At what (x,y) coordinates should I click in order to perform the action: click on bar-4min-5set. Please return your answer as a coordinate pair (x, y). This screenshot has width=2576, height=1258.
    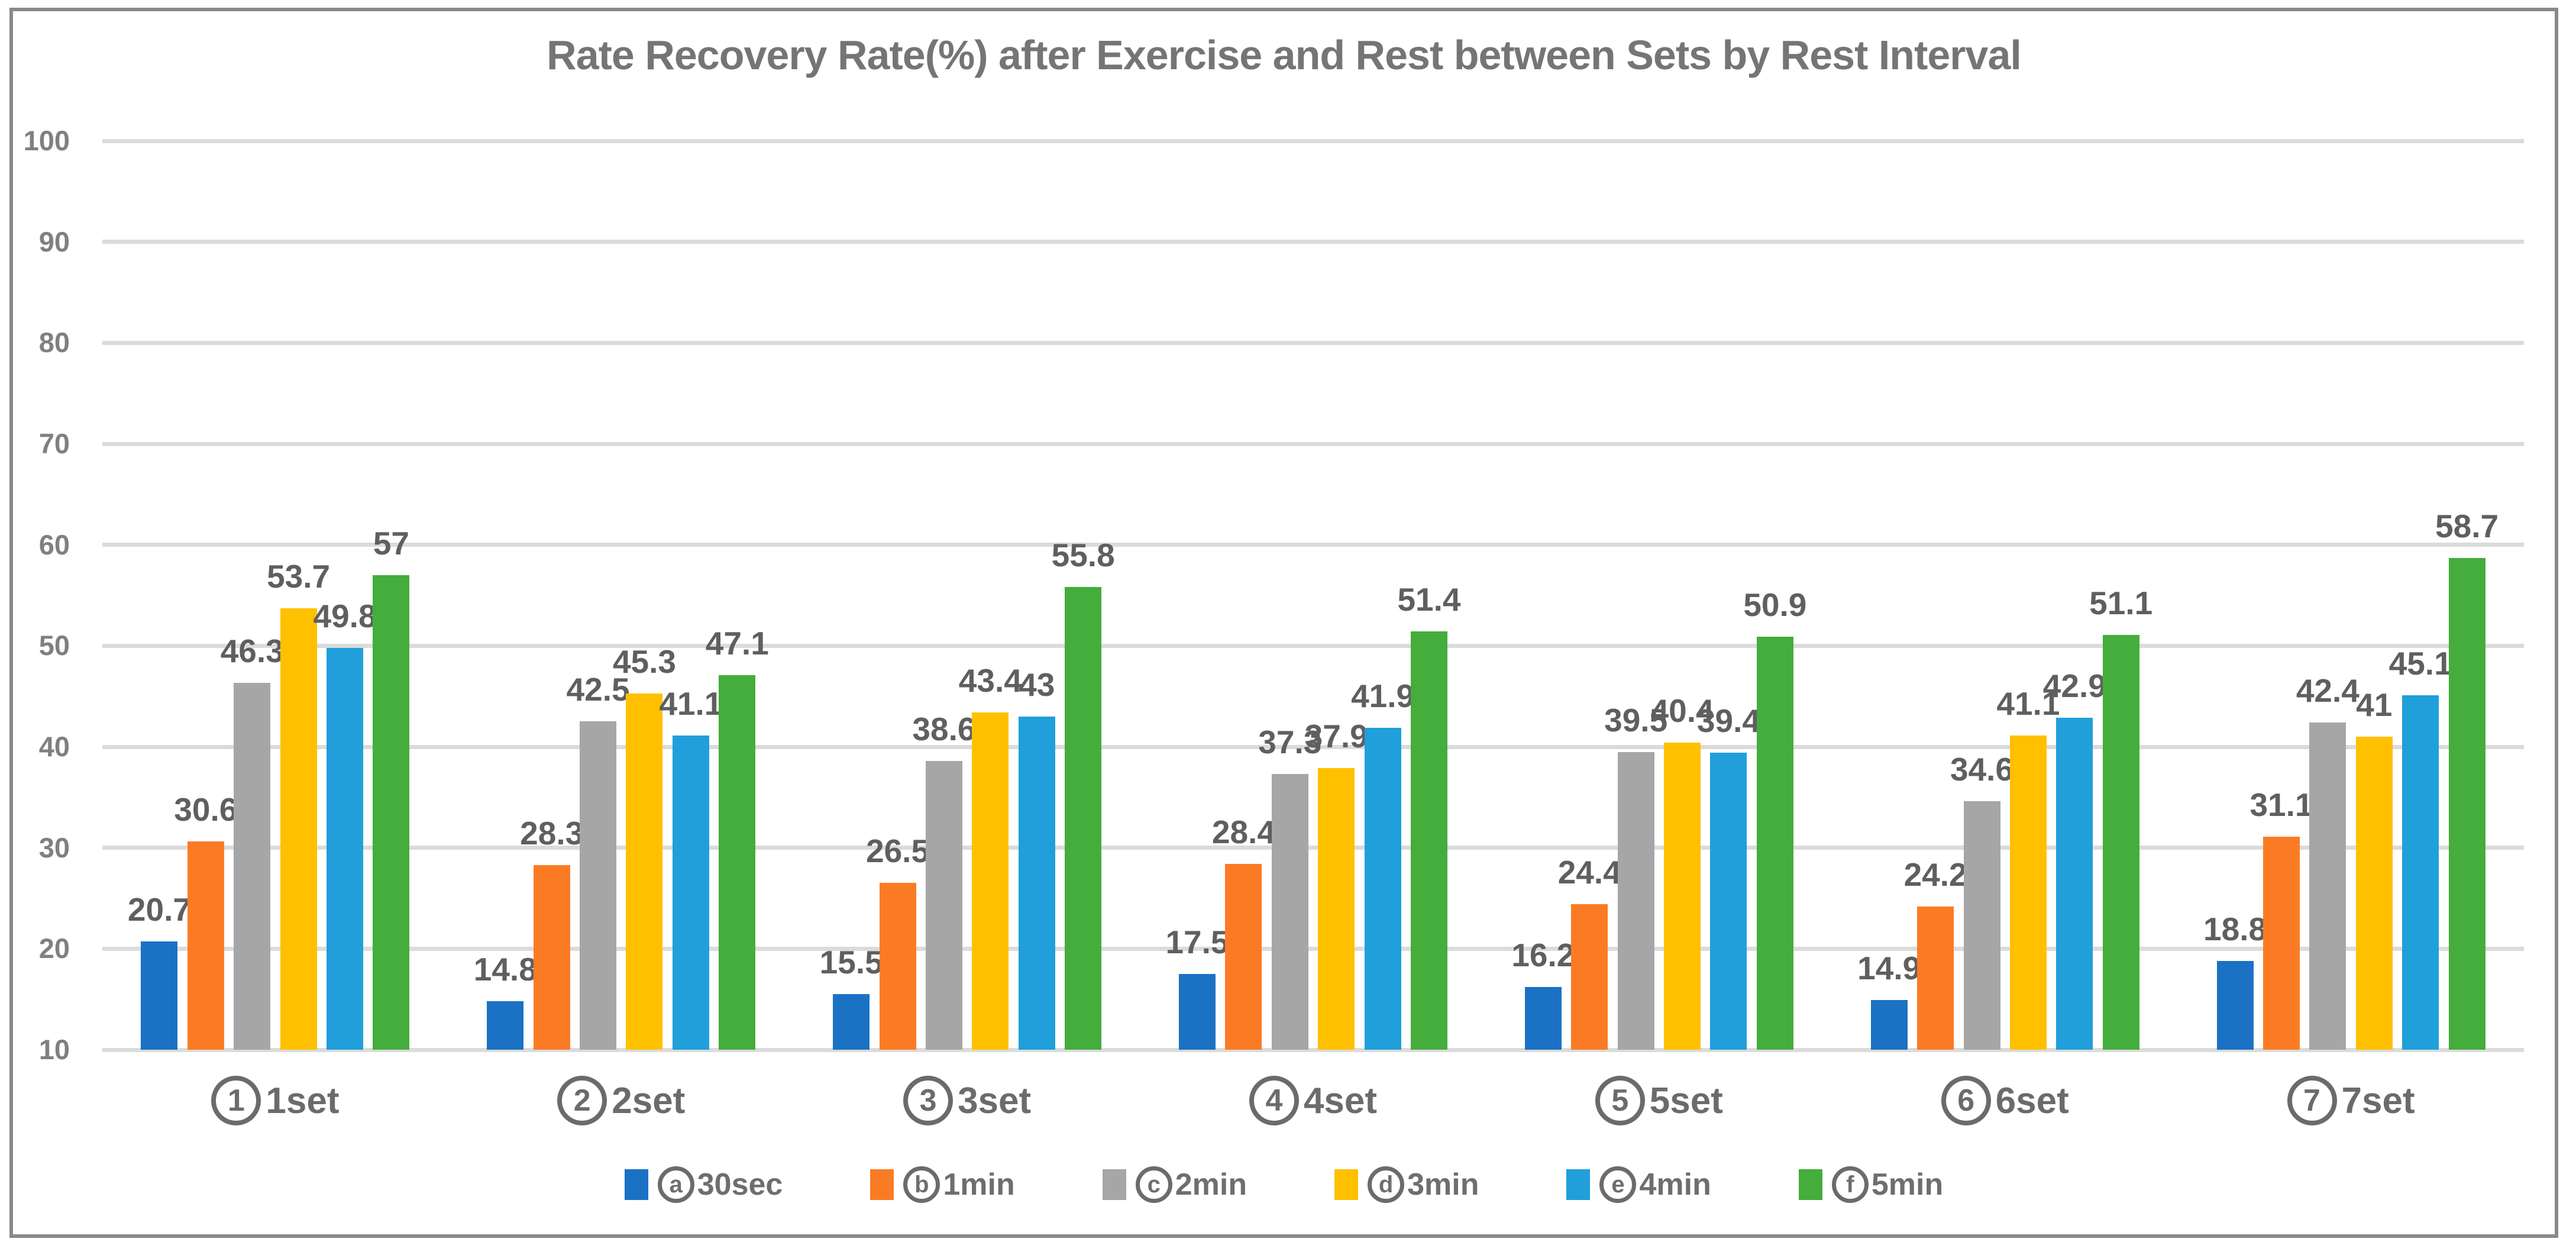
    Looking at the image, I should click on (1728, 901).